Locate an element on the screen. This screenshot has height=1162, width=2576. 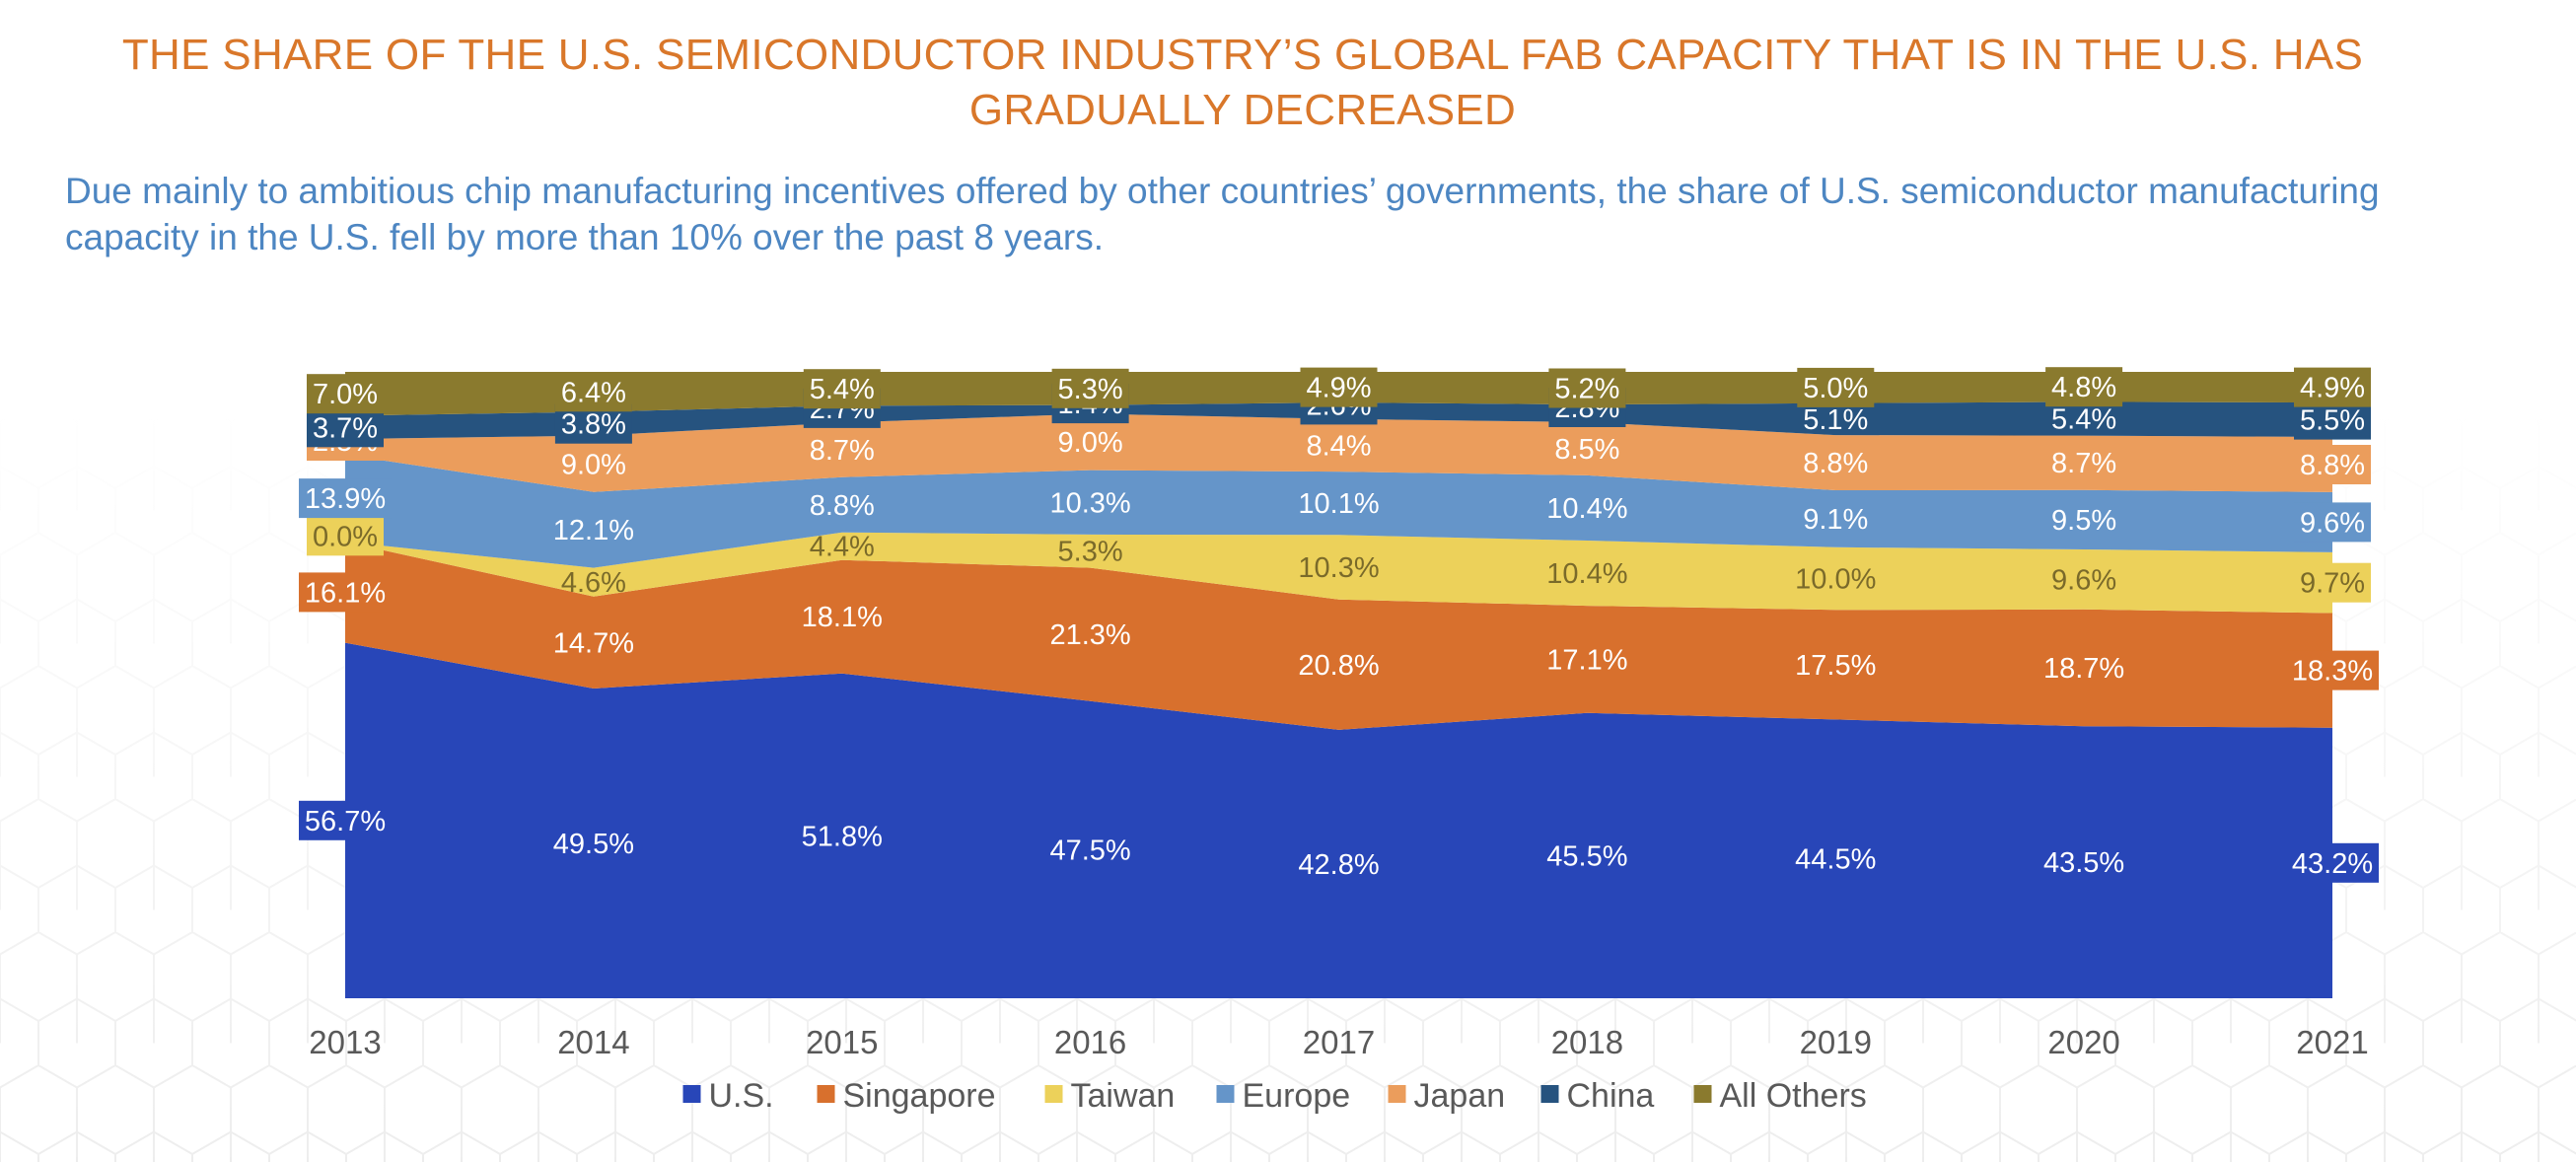
data-label-singapore-2014: 14.7% is located at coordinates (593, 643).